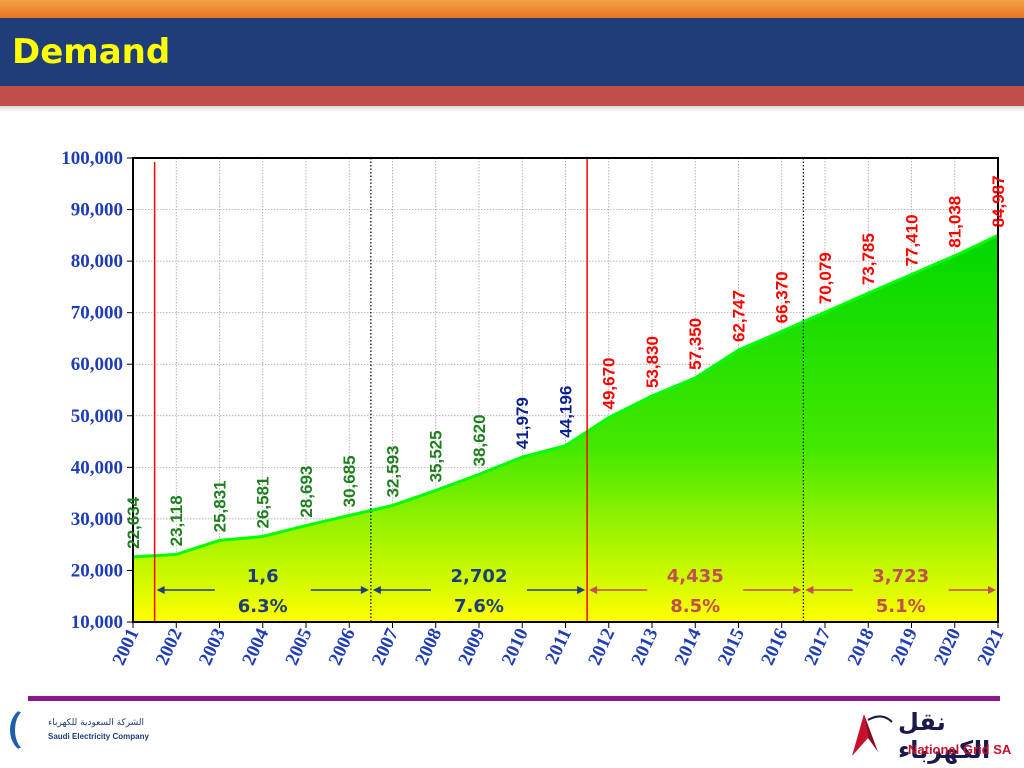  I want to click on data-label: 66,370, so click(782, 297).